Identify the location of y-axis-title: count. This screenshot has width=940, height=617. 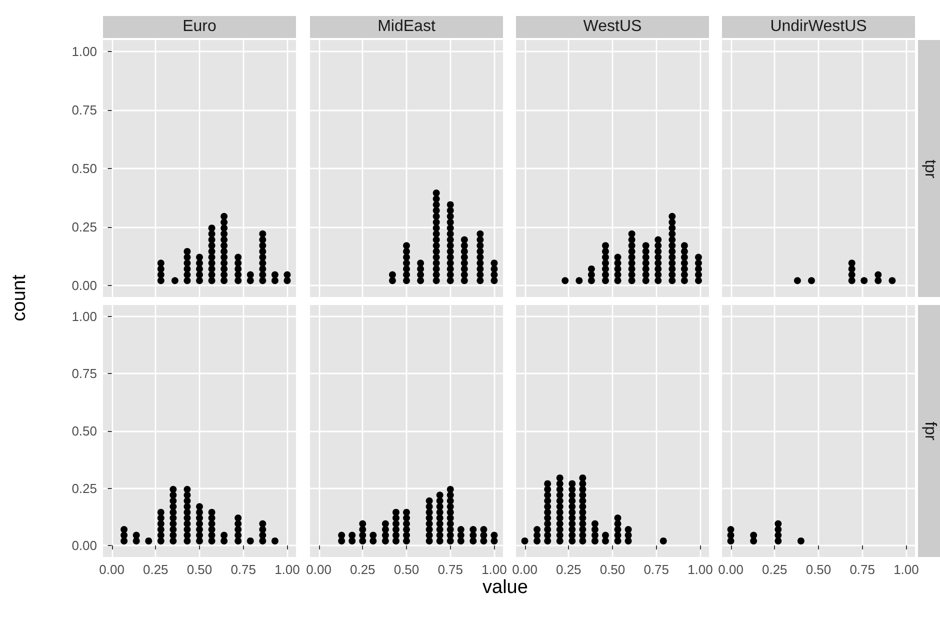
(20, 298).